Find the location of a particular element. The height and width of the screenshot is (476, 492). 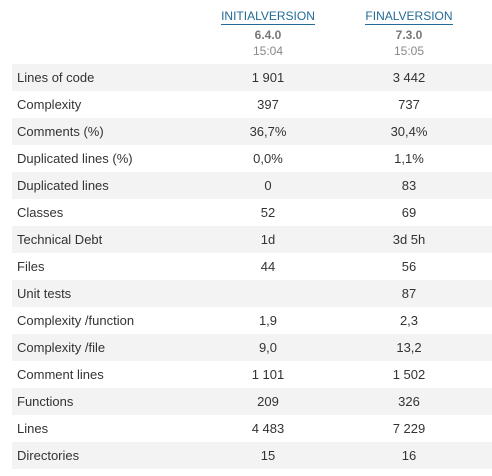

metric-label: Files is located at coordinates (31, 266).